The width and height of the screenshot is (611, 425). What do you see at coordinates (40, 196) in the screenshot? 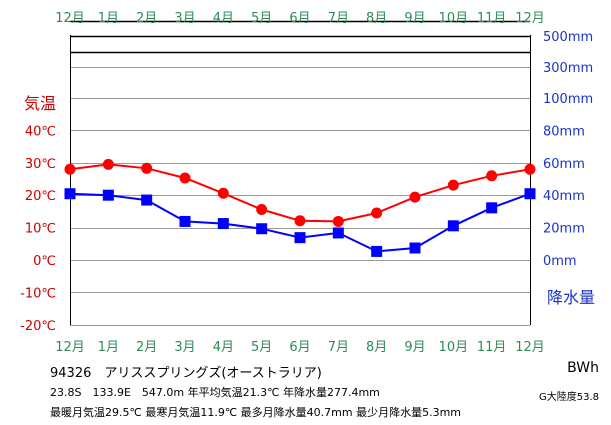
I see `temperature-tick-label: 20℃` at bounding box center [40, 196].